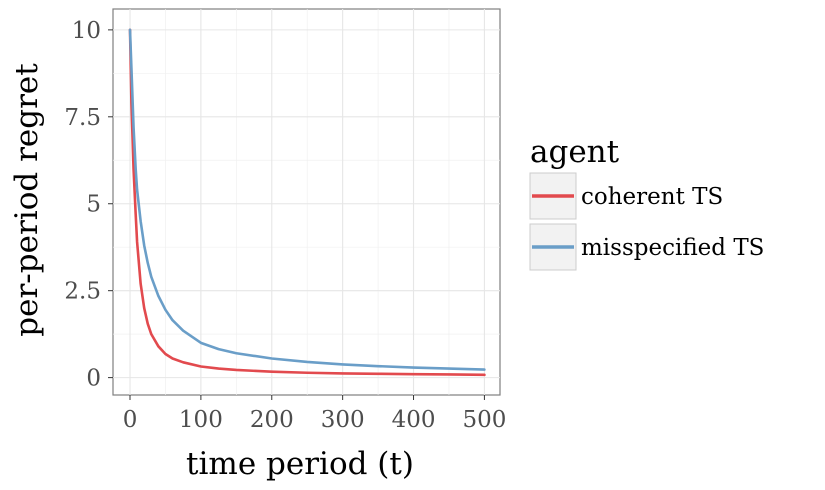 This screenshot has width=825, height=490. I want to click on y-tick-label: 5, so click(93, 205).